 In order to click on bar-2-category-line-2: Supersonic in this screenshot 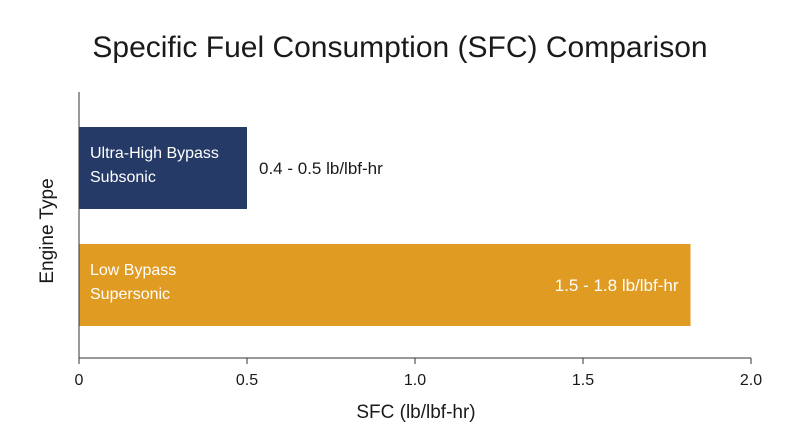, I will do `click(130, 294)`.